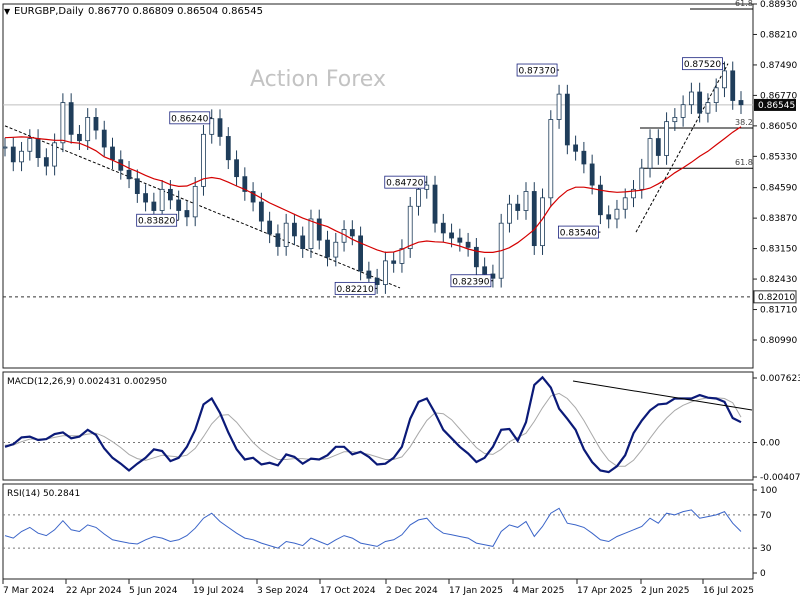 The height and width of the screenshot is (600, 800). Describe the element at coordinates (744, 122) in the screenshot. I see `fib-level-label: 38.2` at that location.